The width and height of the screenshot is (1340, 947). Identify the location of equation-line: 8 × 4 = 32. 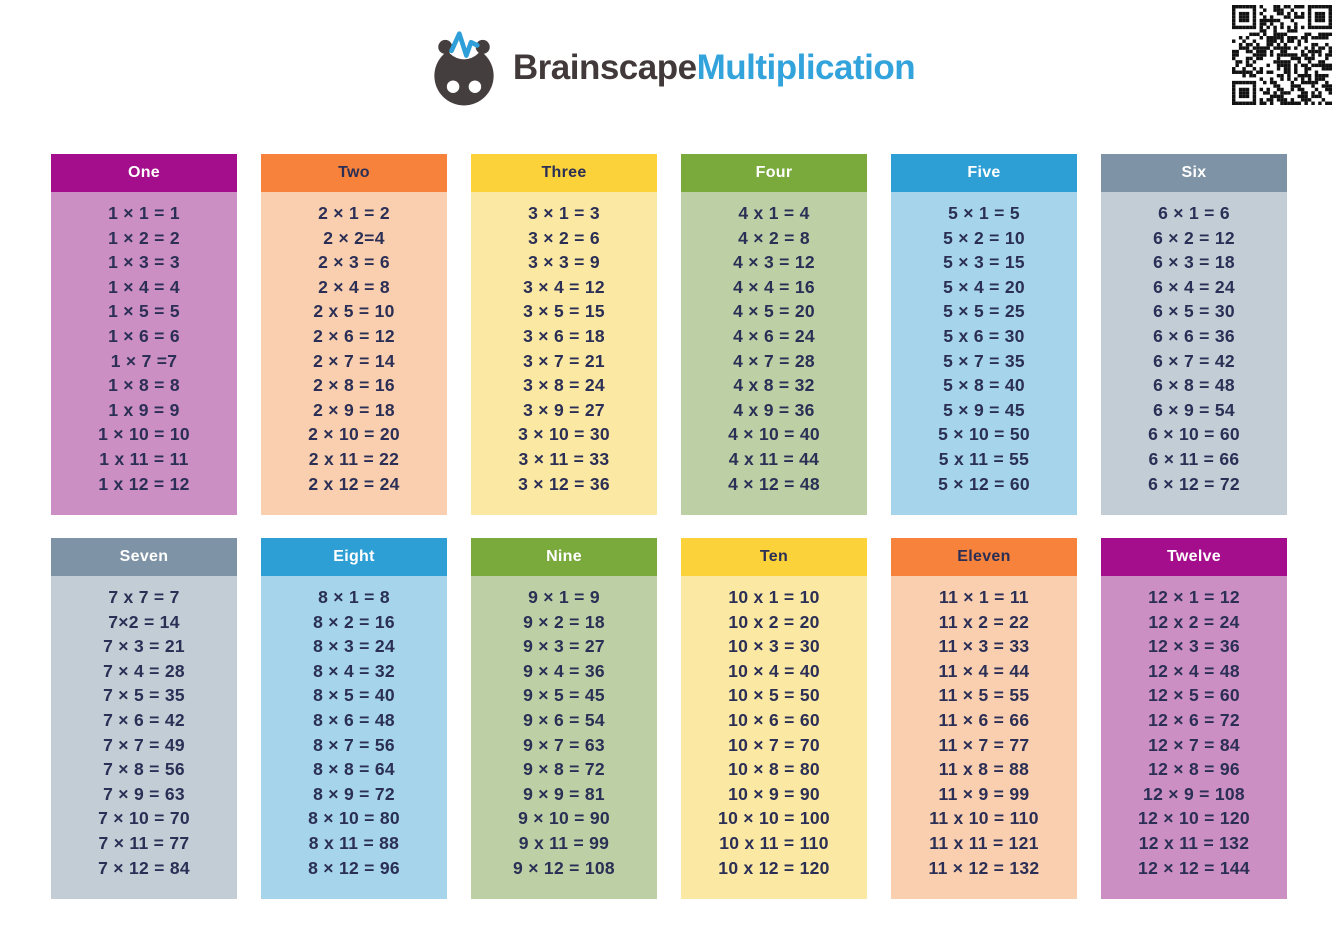
(354, 670).